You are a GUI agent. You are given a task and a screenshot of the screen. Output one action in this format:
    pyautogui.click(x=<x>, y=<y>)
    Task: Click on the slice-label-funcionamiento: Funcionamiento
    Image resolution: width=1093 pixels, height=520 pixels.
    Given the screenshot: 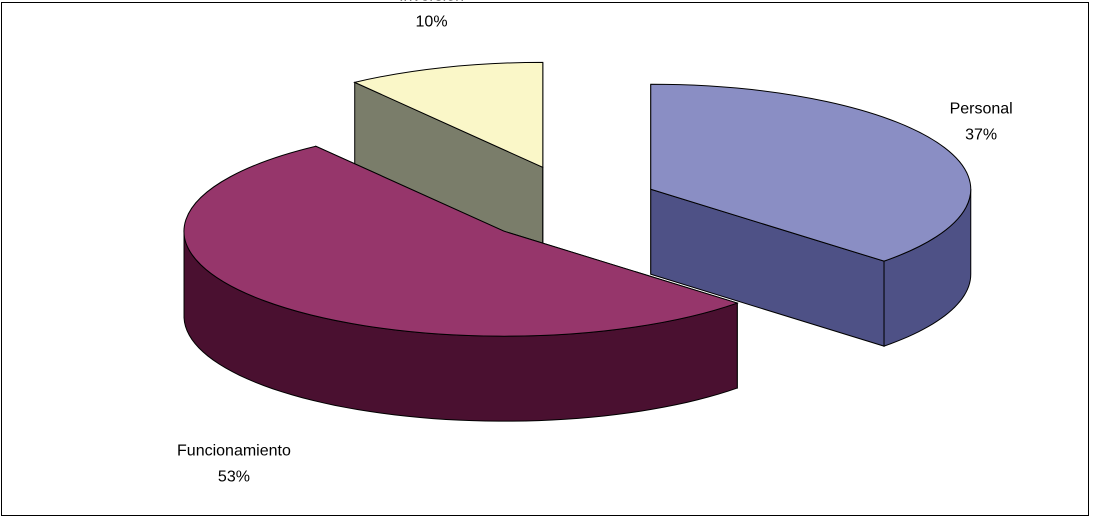 What is the action you would take?
    pyautogui.click(x=234, y=450)
    